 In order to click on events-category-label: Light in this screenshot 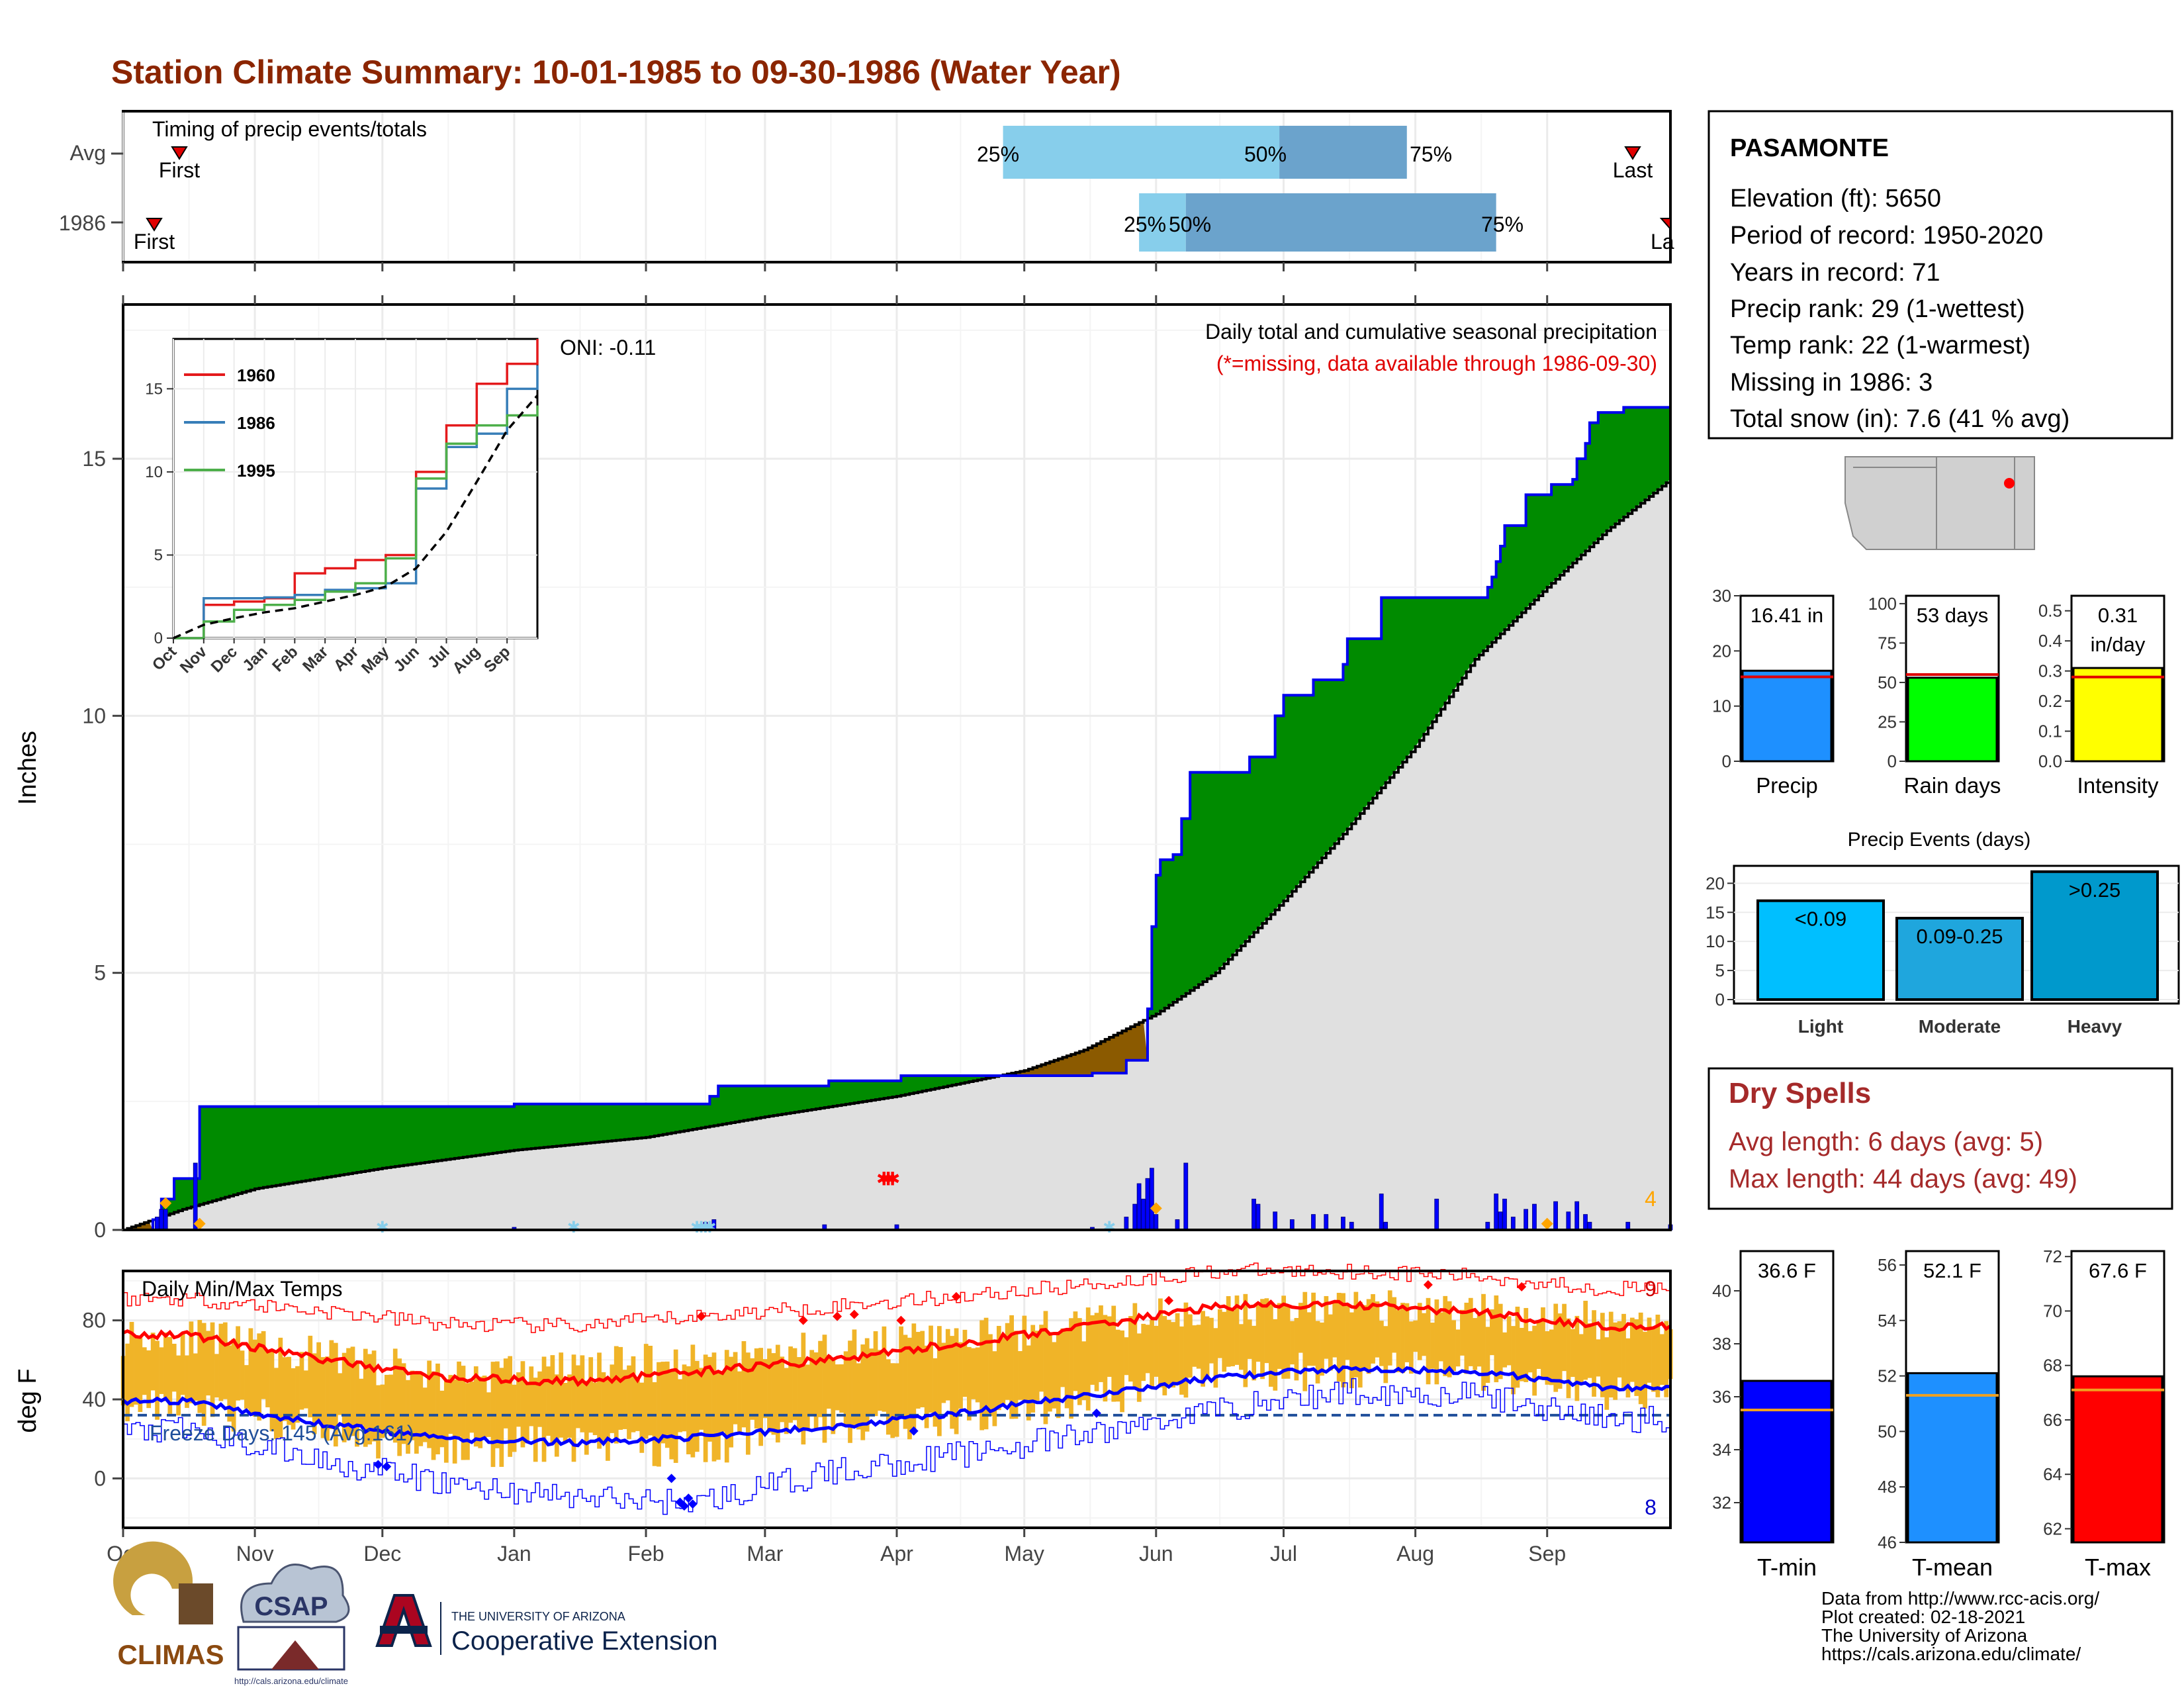, I will do `click(1820, 1026)`.